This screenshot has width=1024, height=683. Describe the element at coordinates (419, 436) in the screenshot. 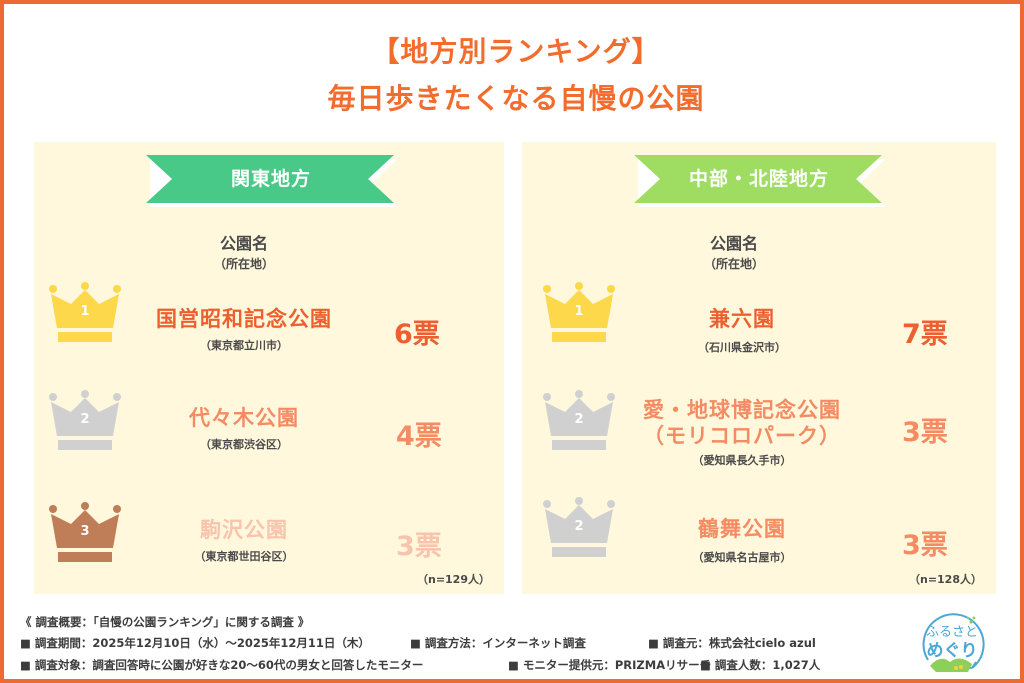

I see `vote-count: 4票` at that location.